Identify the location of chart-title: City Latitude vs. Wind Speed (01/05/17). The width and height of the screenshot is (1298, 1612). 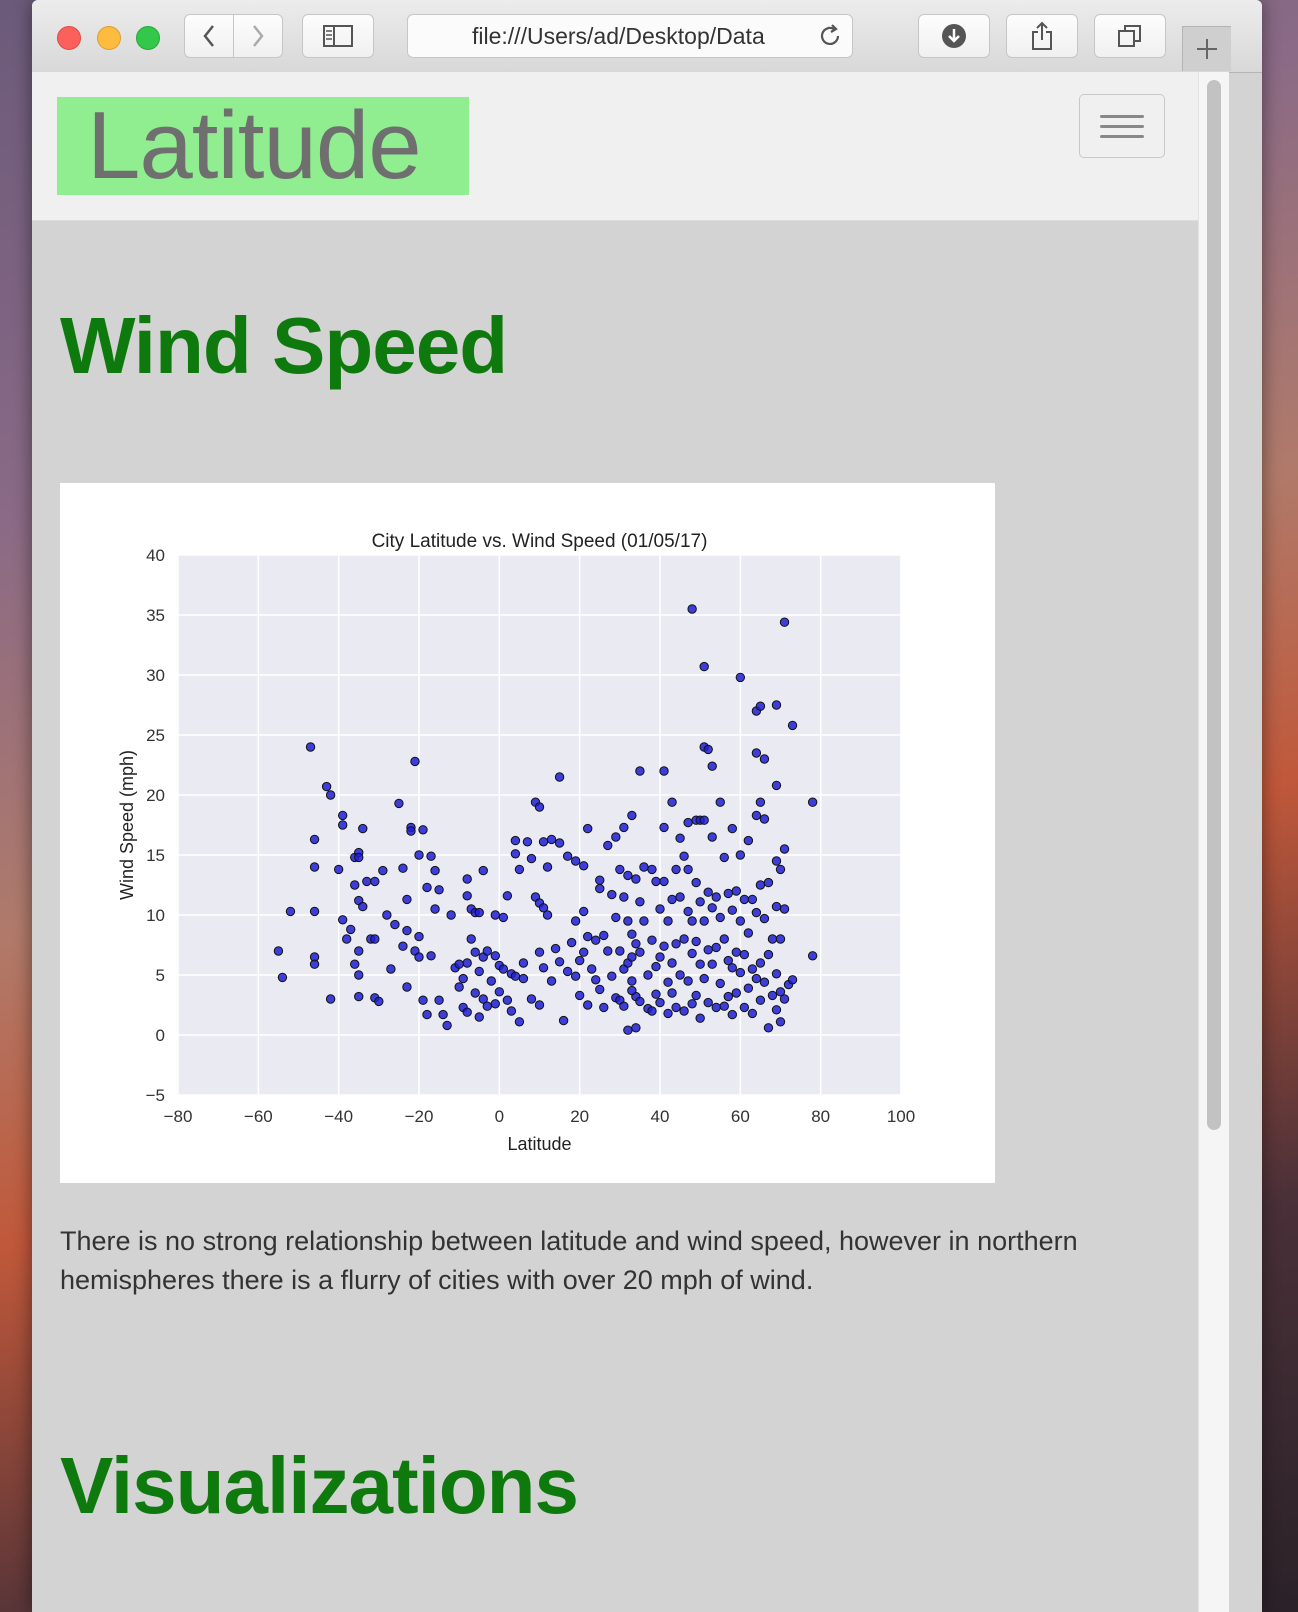
(540, 541).